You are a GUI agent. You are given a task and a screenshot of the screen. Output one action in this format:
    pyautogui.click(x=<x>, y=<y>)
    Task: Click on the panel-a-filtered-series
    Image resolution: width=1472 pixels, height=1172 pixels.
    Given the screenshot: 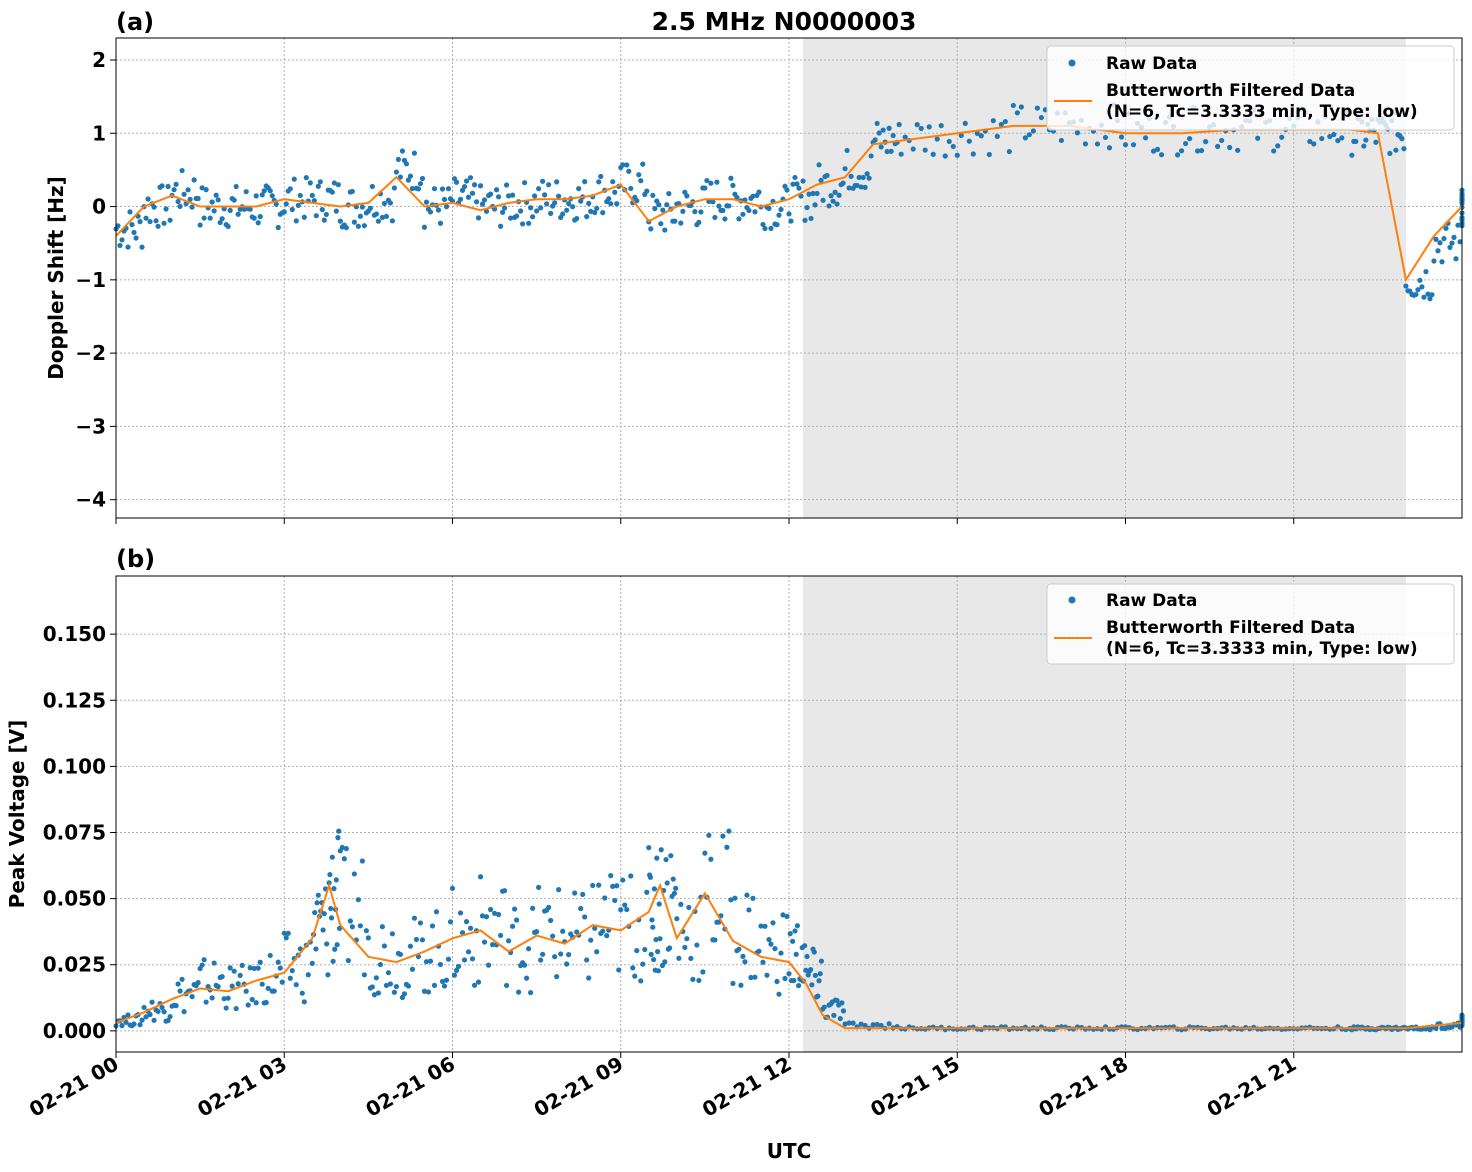 What is the action you would take?
    pyautogui.click(x=789, y=203)
    